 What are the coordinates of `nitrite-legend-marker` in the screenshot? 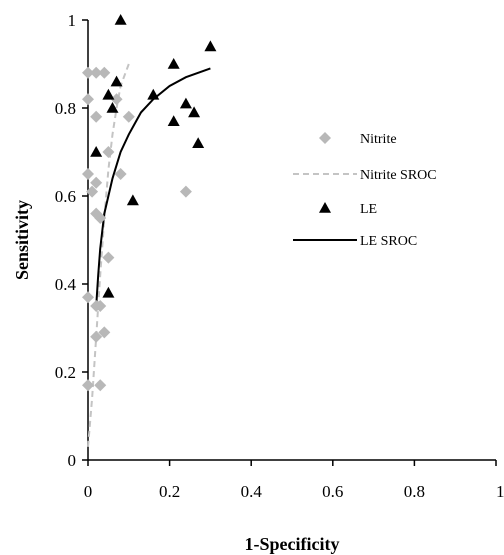 It's located at (325, 138).